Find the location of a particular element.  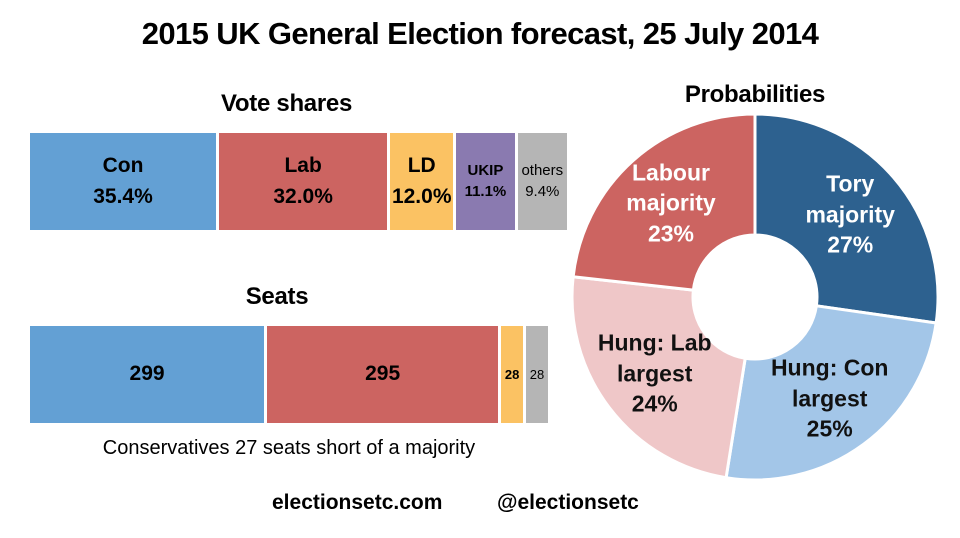

donut-label-tory-majority: Tory majority 27% is located at coordinates (849, 214).